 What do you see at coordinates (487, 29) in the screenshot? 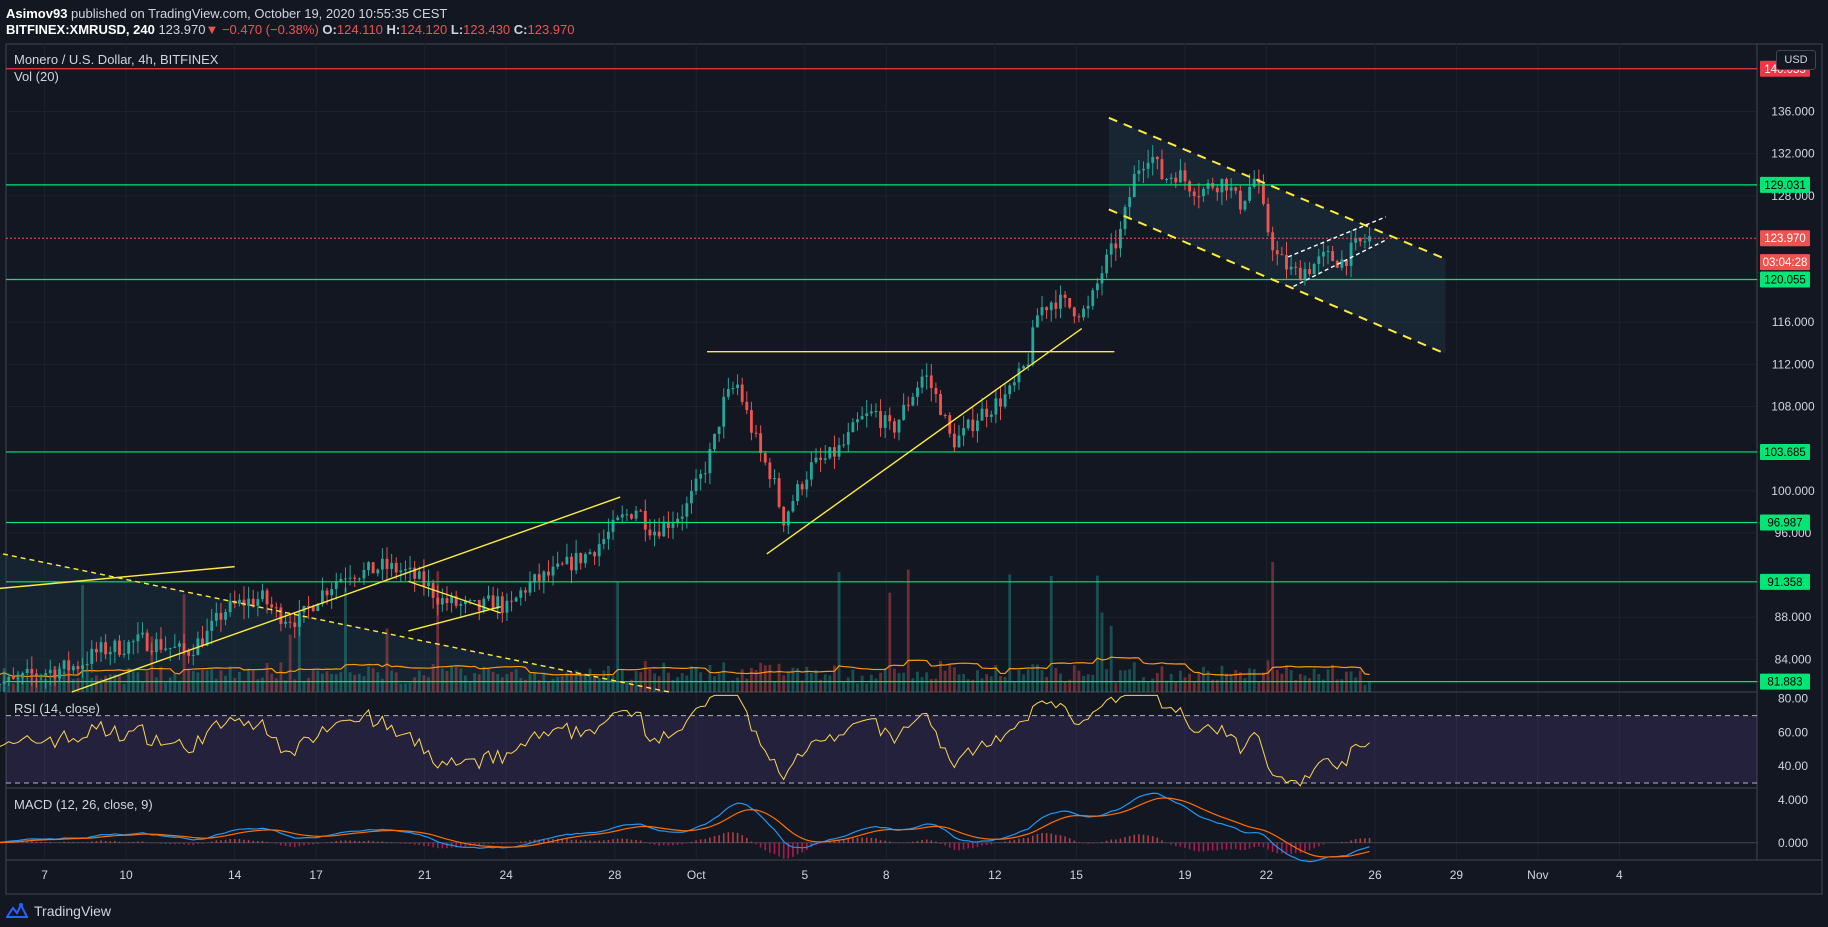
I see `low-value: 123.430` at bounding box center [487, 29].